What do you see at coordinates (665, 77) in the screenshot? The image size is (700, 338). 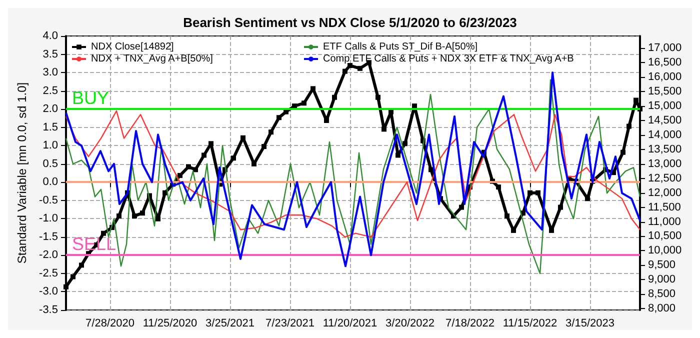 I see `y2-tick-label: 16,000` at bounding box center [665, 77].